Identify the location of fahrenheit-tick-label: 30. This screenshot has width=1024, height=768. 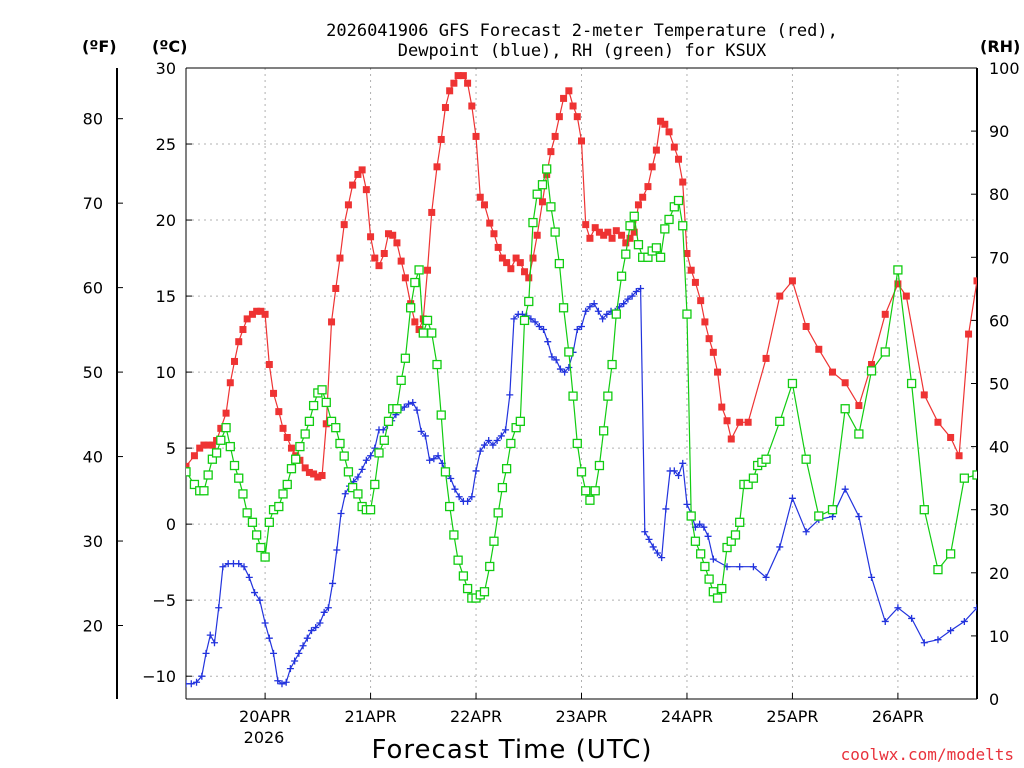
(93, 541).